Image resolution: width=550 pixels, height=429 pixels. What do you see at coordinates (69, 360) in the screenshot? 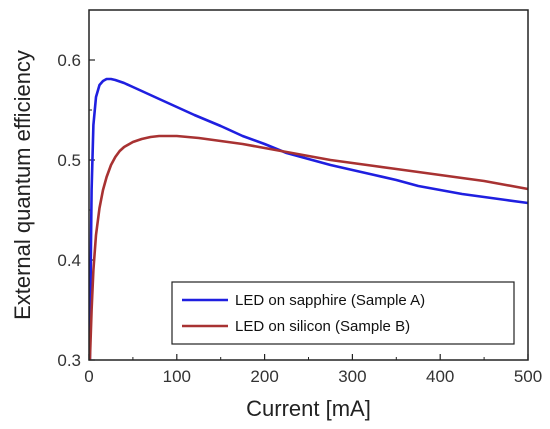
I see `y-tick-label: 0.3` at bounding box center [69, 360].